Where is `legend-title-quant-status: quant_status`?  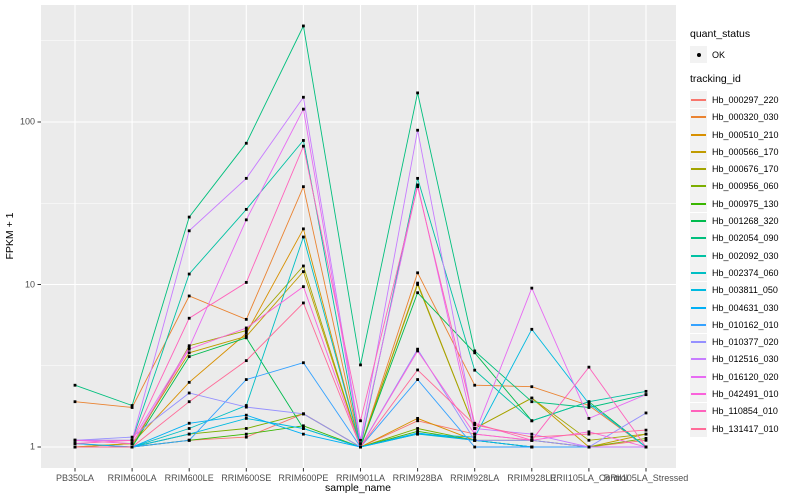 legend-title-quant-status: quant_status is located at coordinates (720, 34).